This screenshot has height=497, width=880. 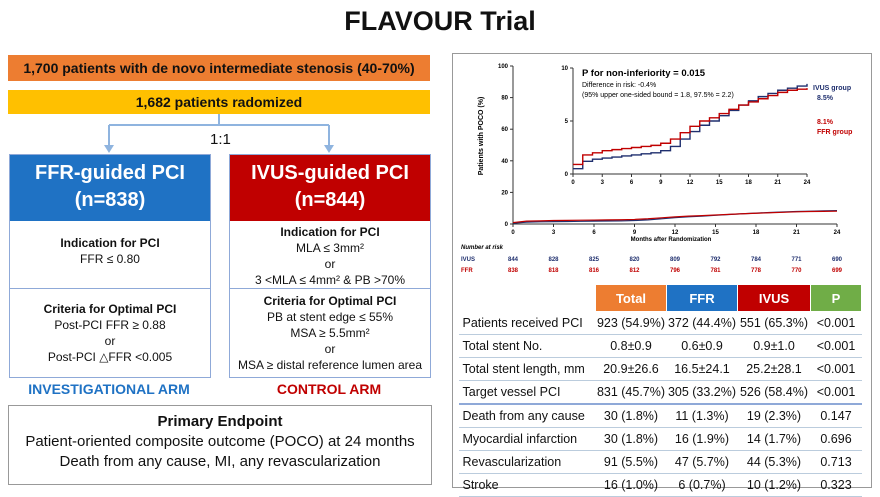 What do you see at coordinates (468, 260) in the screenshot?
I see `risk-row-ivus-label: IVUS` at bounding box center [468, 260].